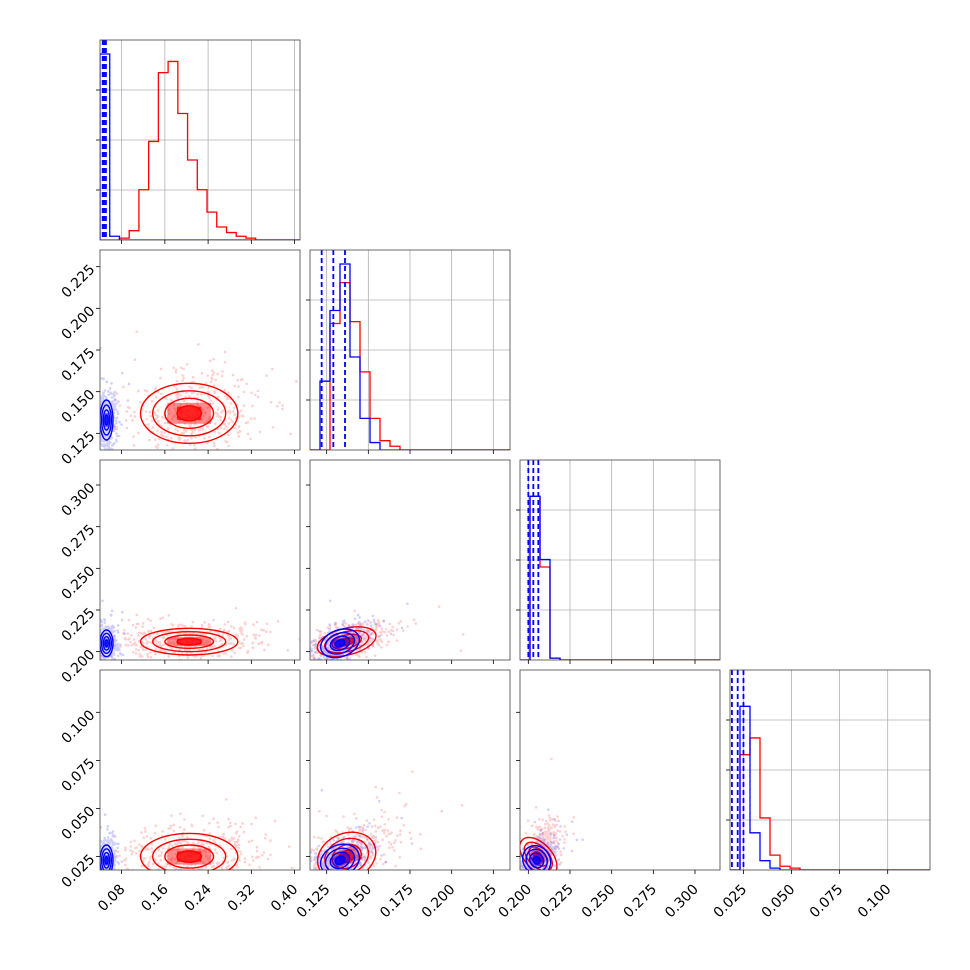 The image size is (970, 970). Describe the element at coordinates (198, 897) in the screenshot. I see `x-tick-label: 0.24` at that location.